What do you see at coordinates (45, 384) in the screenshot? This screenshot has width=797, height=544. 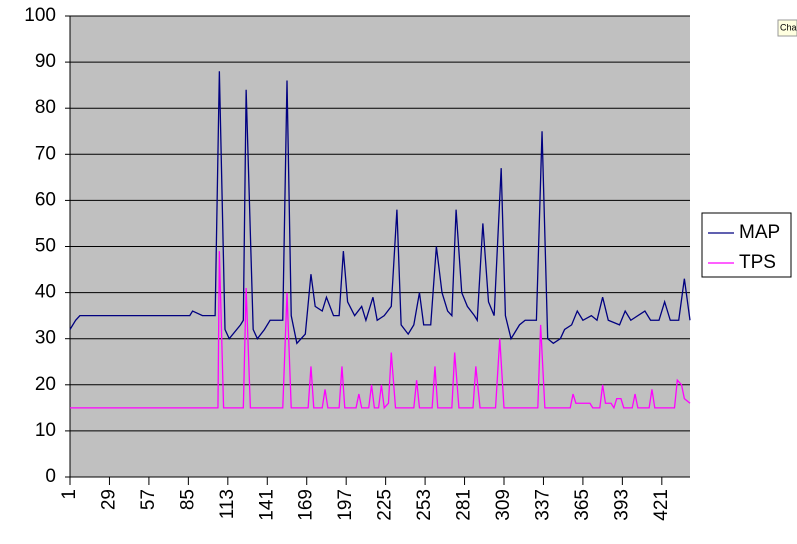 I see `y-tick-label: 20` at bounding box center [45, 384].